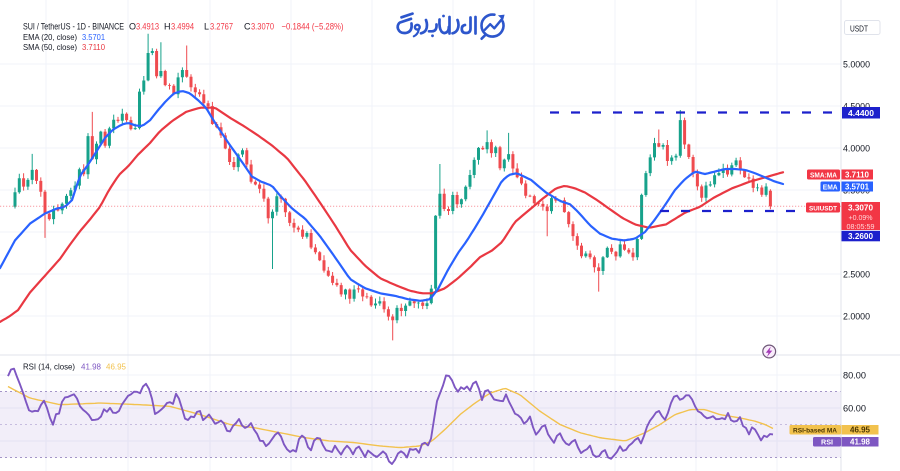 The image size is (900, 471). I want to click on svg-text: RSI-based MA, so click(815, 430).